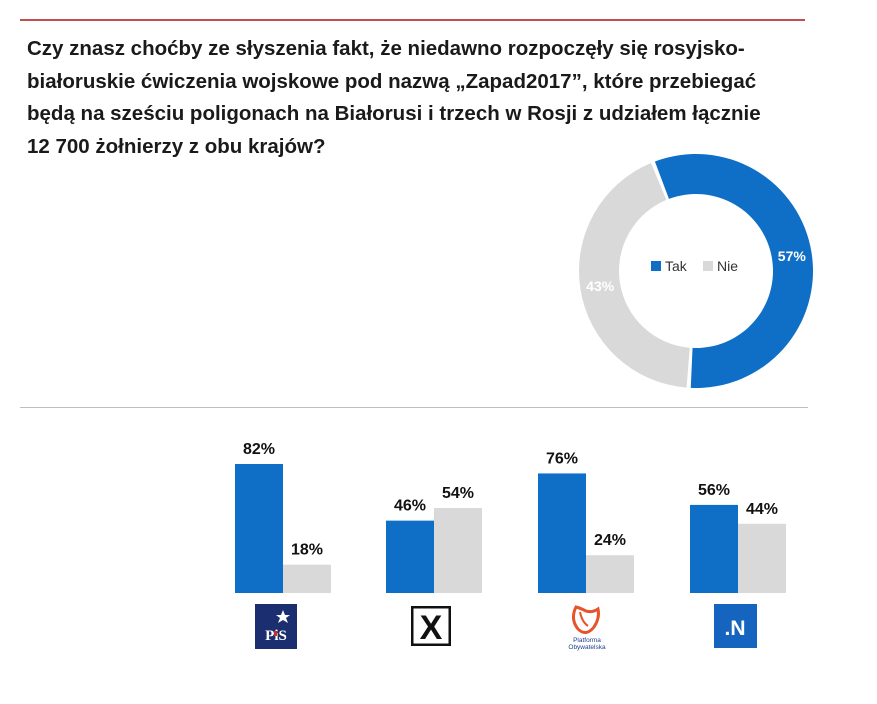 The image size is (877, 704). Describe the element at coordinates (727, 266) in the screenshot. I see `legend-label-nie: Nie` at that location.